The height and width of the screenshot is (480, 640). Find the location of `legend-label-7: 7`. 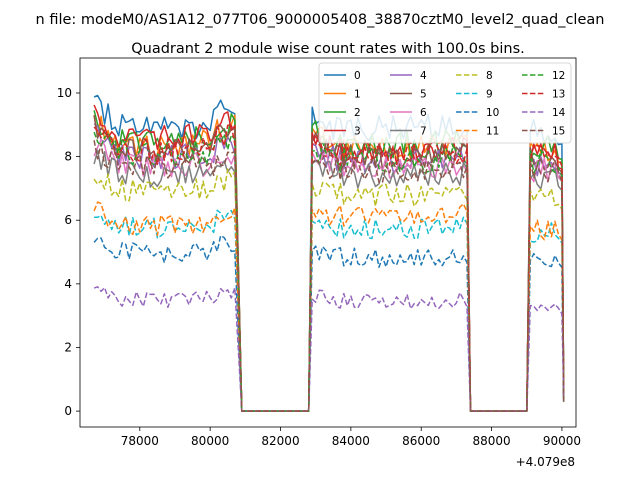

legend-label-7: 7 is located at coordinates (423, 132).